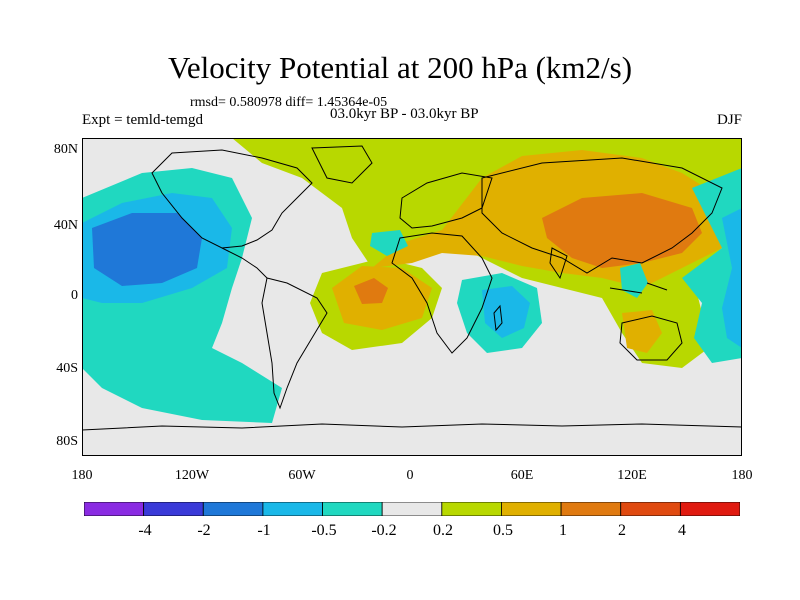  I want to click on colorbar-label-2: -1, so click(264, 530).